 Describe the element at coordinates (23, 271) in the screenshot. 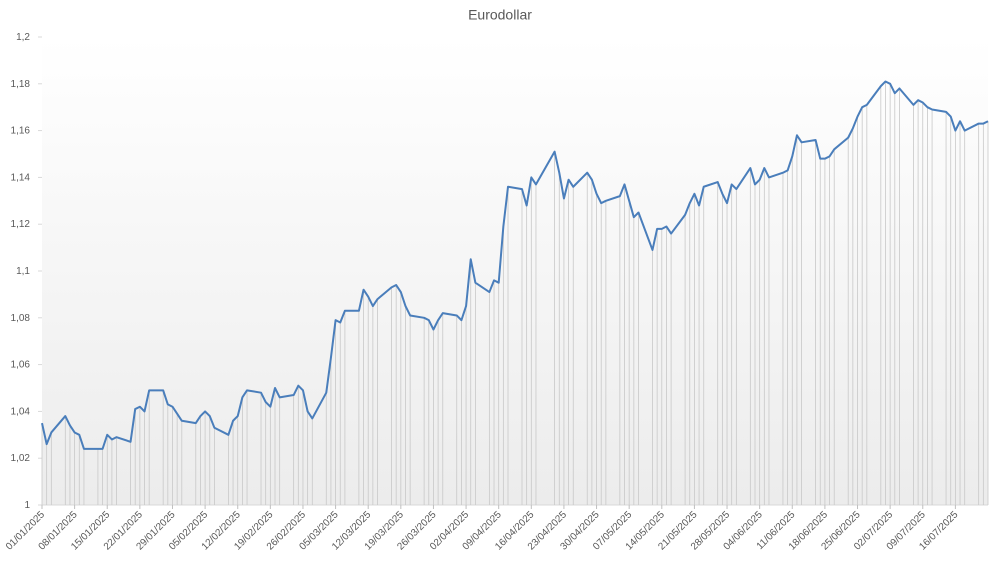

I see `y-tick-label: 1,1` at that location.